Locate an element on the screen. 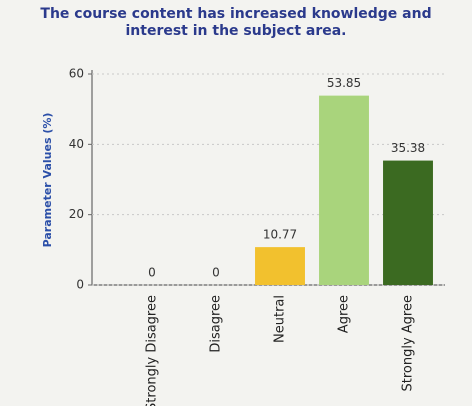  x-tick-label: Neutral is located at coordinates (280, 319).